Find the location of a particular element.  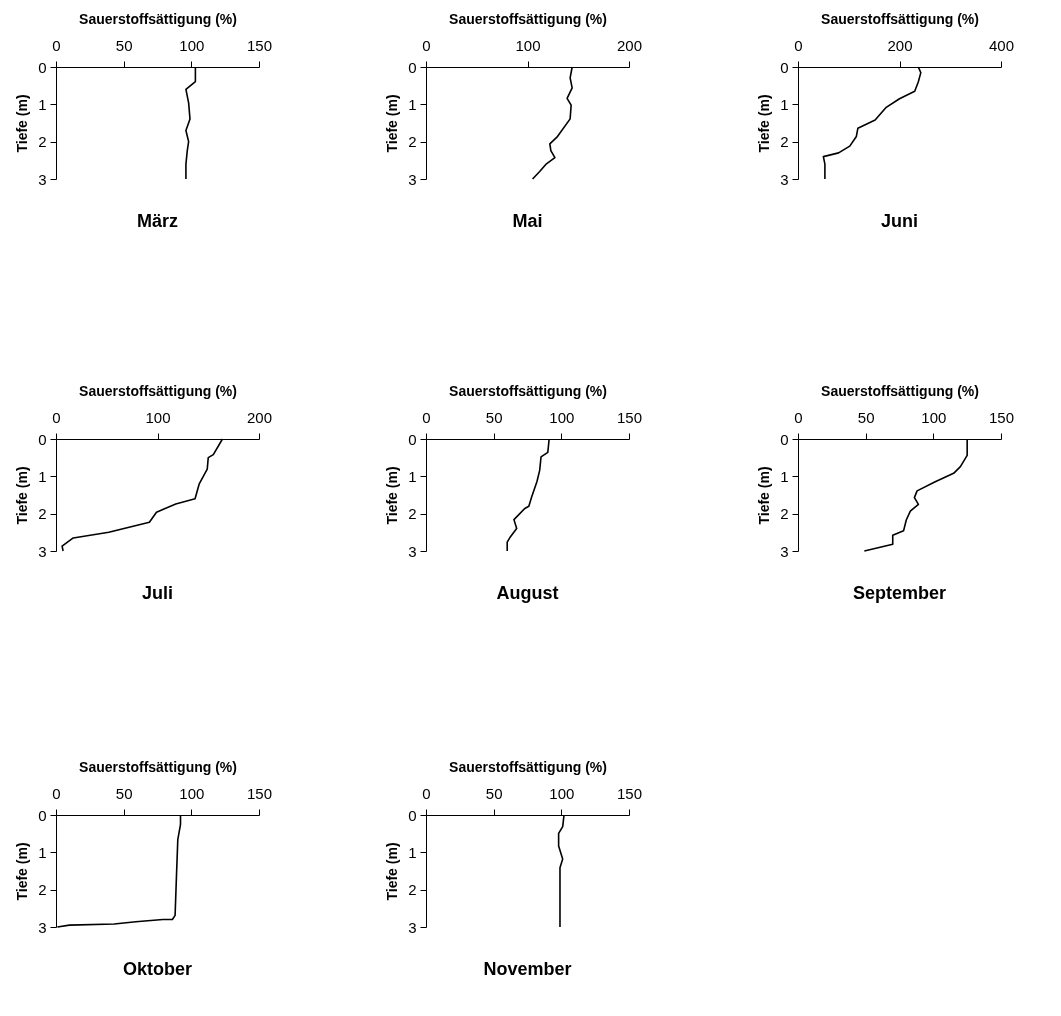

text: September is located at coordinates (899, 593).